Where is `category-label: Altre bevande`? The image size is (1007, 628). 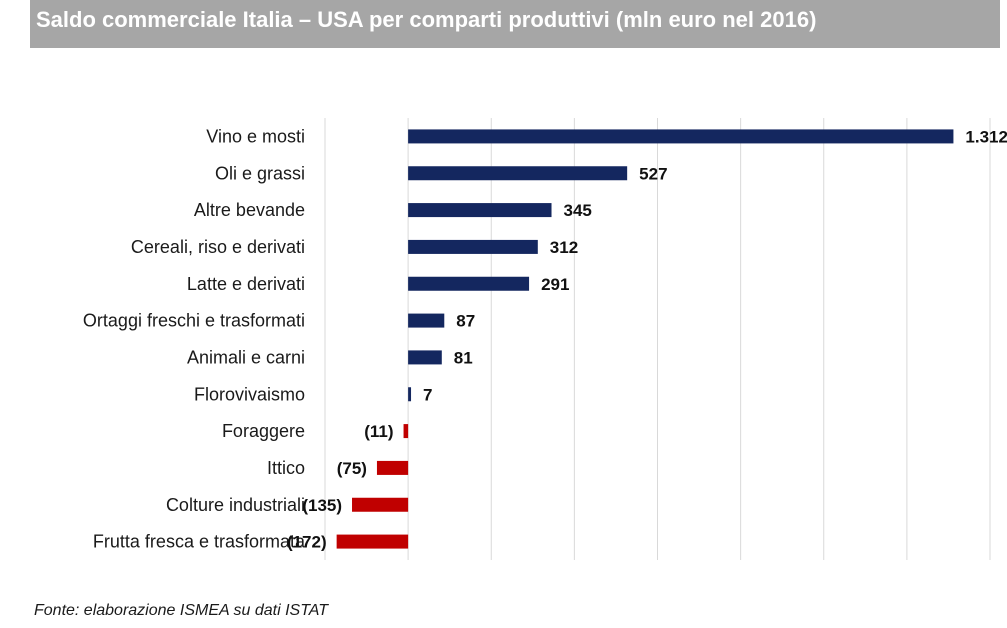
category-label: Altre bevande is located at coordinates (249, 210).